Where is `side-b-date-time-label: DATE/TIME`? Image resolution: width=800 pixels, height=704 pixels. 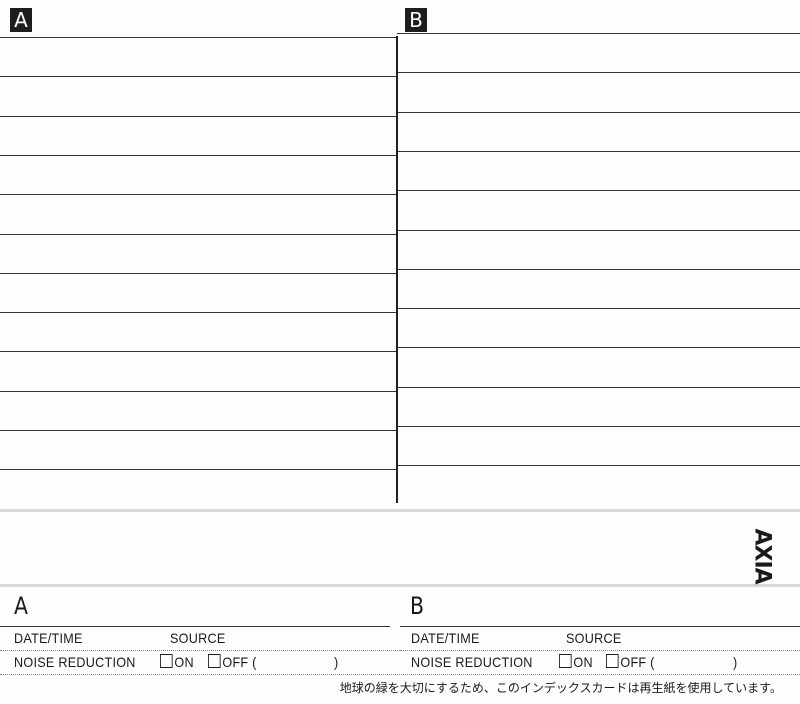
side-b-date-time-label: DATE/TIME is located at coordinates (445, 638).